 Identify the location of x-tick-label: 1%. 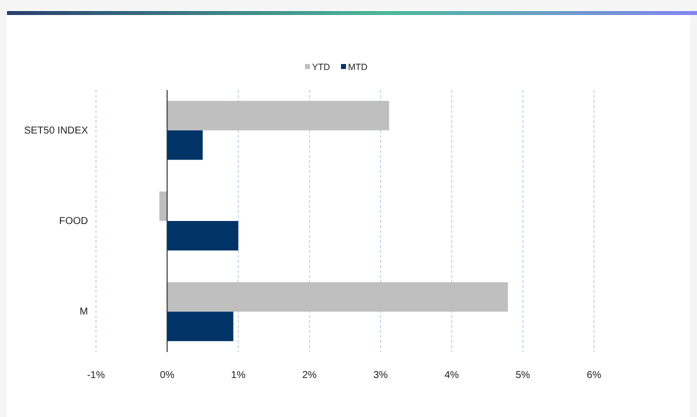
(238, 375).